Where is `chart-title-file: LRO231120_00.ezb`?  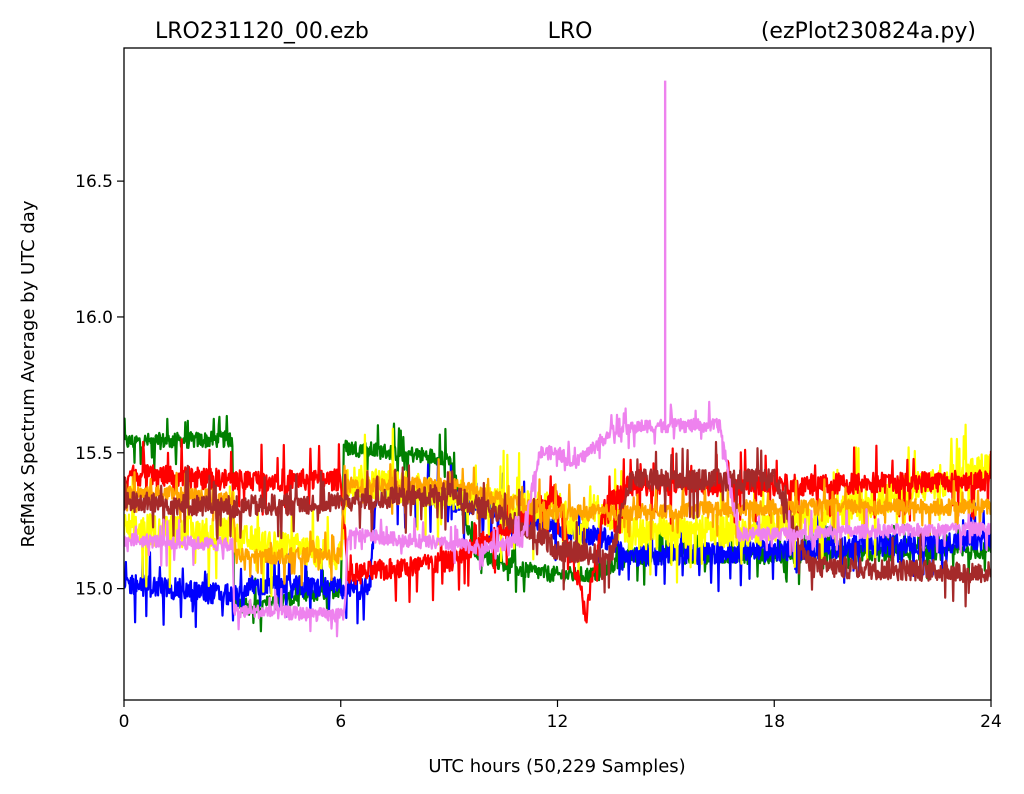 chart-title-file: LRO231120_00.ezb is located at coordinates (262, 31).